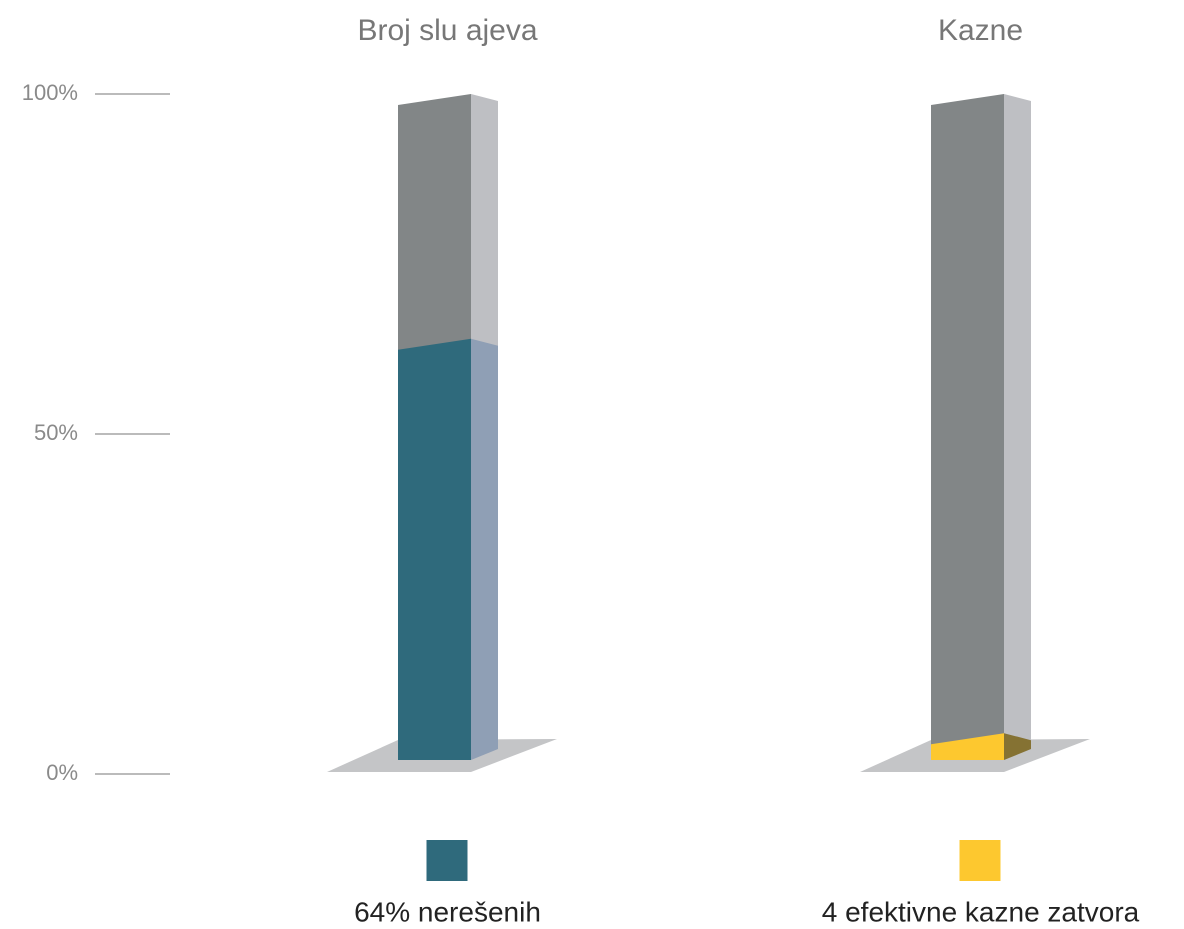 The image size is (1184, 929). What do you see at coordinates (447, 30) in the screenshot?
I see `column-title: Broj slu ajeva` at bounding box center [447, 30].